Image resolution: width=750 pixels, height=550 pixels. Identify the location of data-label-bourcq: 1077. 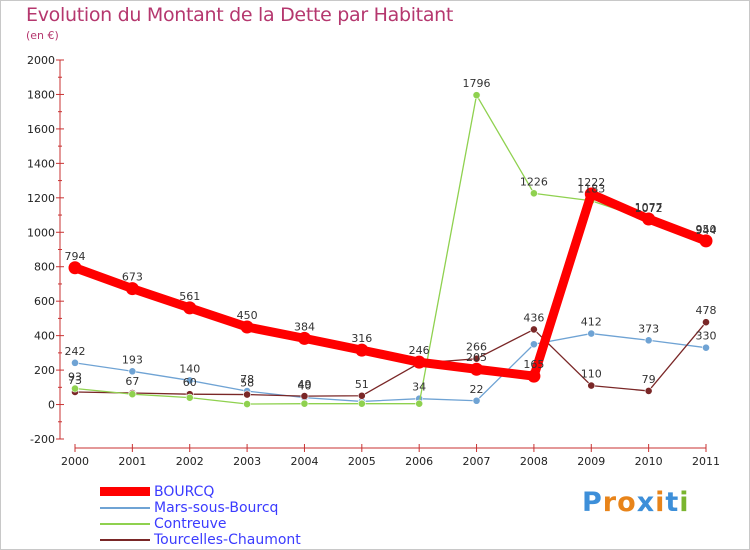
(649, 207).